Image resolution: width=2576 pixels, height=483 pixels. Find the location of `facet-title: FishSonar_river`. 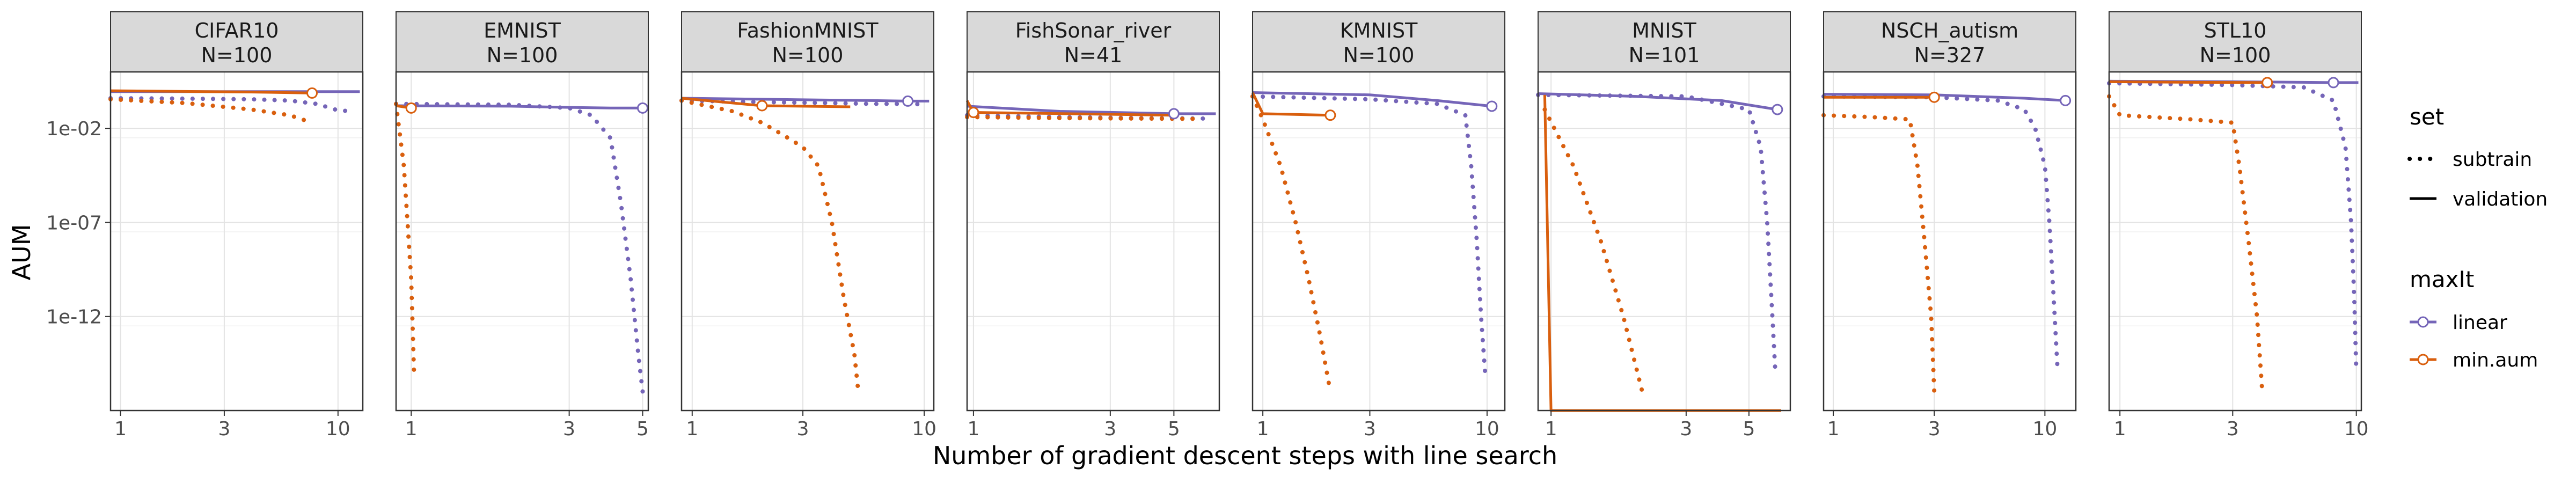

facet-title: FishSonar_river is located at coordinates (1093, 30).